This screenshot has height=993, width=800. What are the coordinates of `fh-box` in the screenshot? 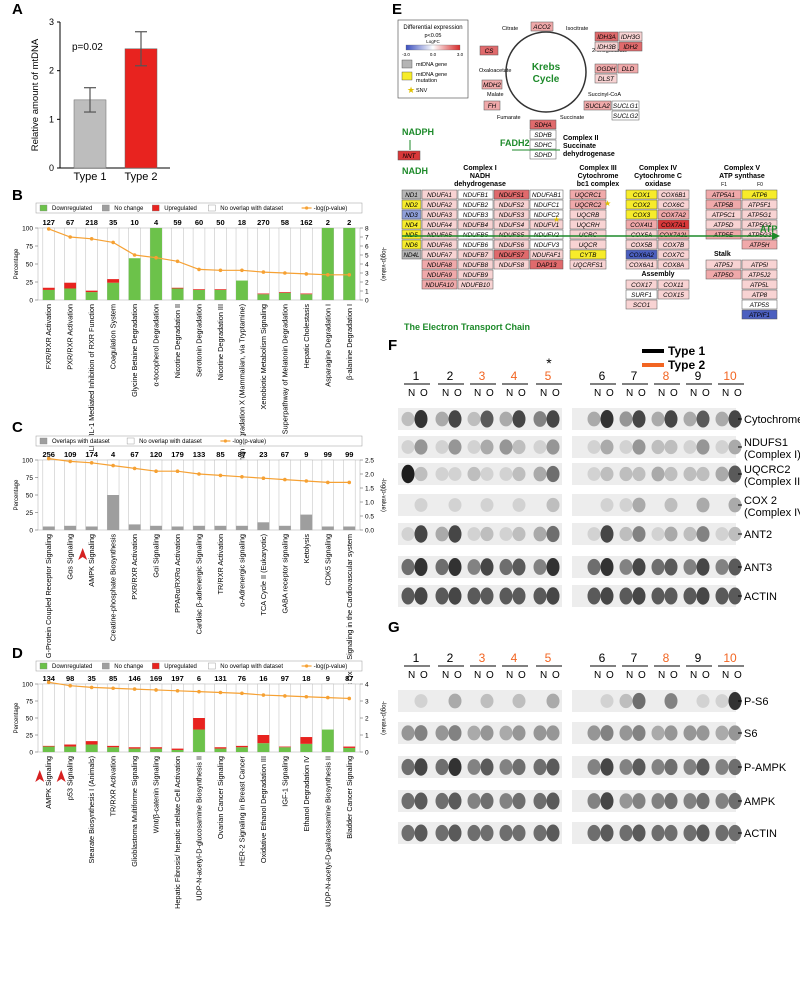 It's located at (492, 105).